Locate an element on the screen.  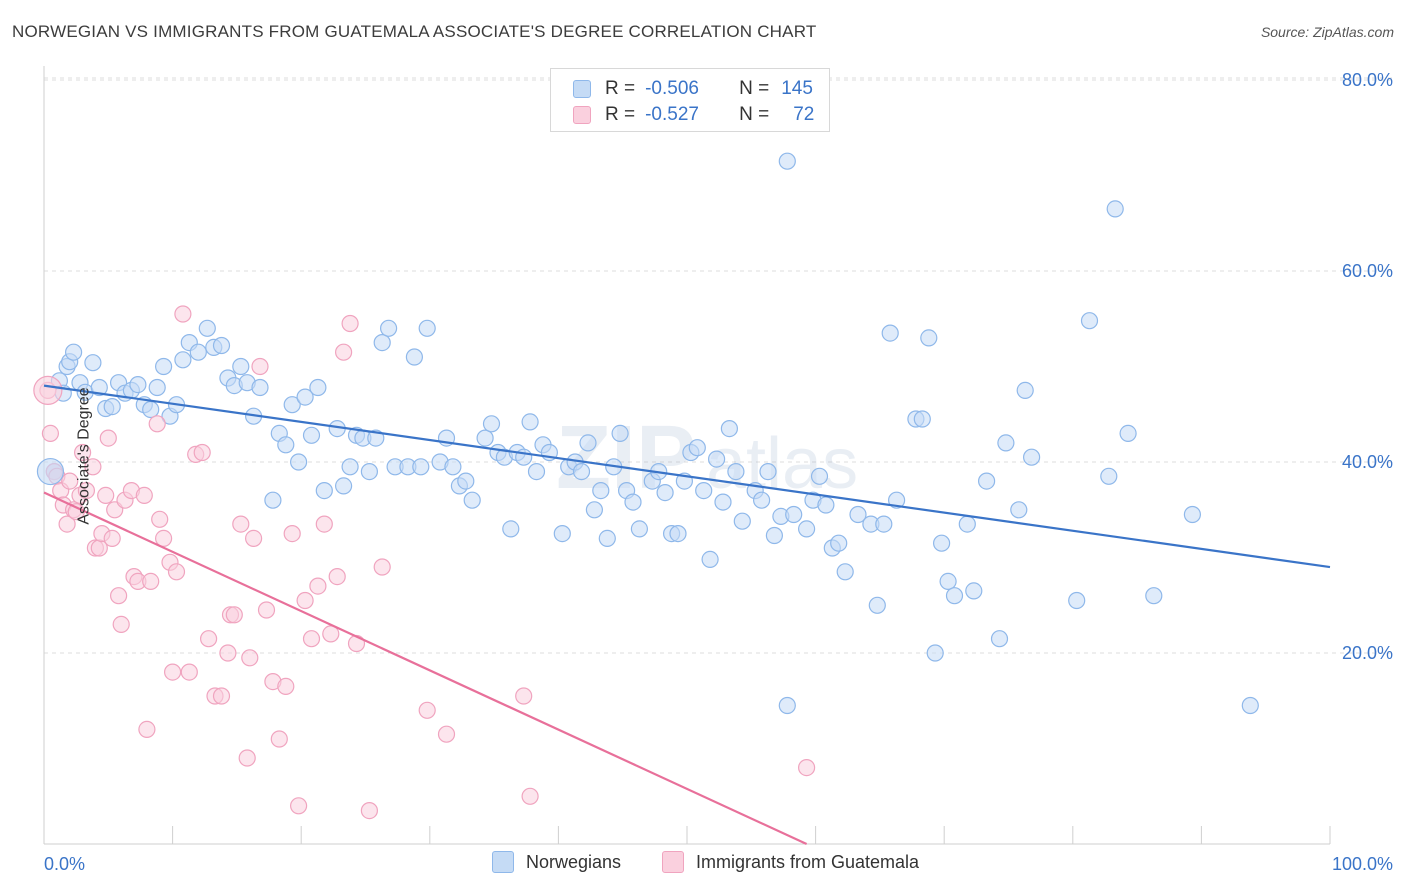
r-label: R = is located at coordinates (620, 114).